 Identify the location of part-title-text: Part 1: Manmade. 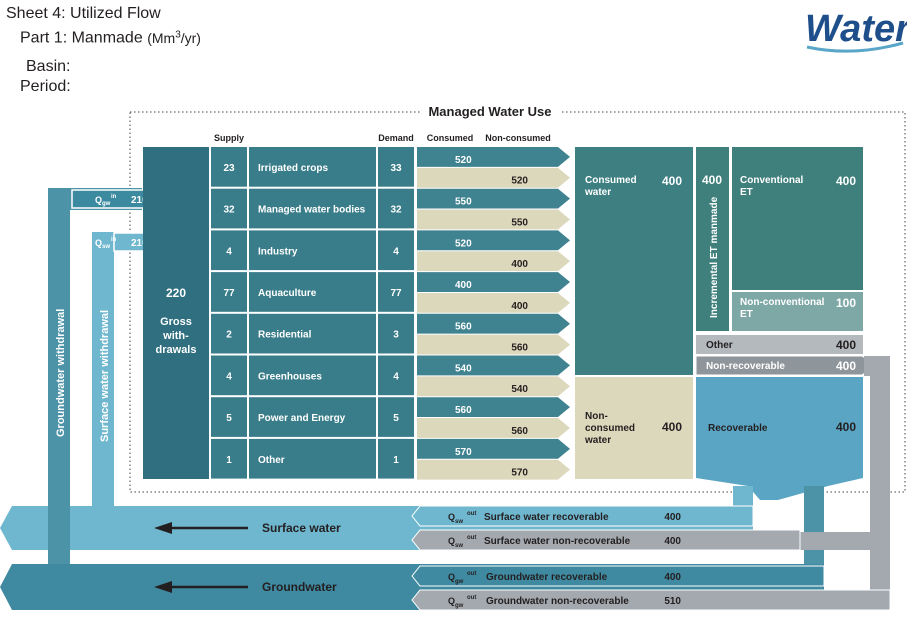
(81, 38).